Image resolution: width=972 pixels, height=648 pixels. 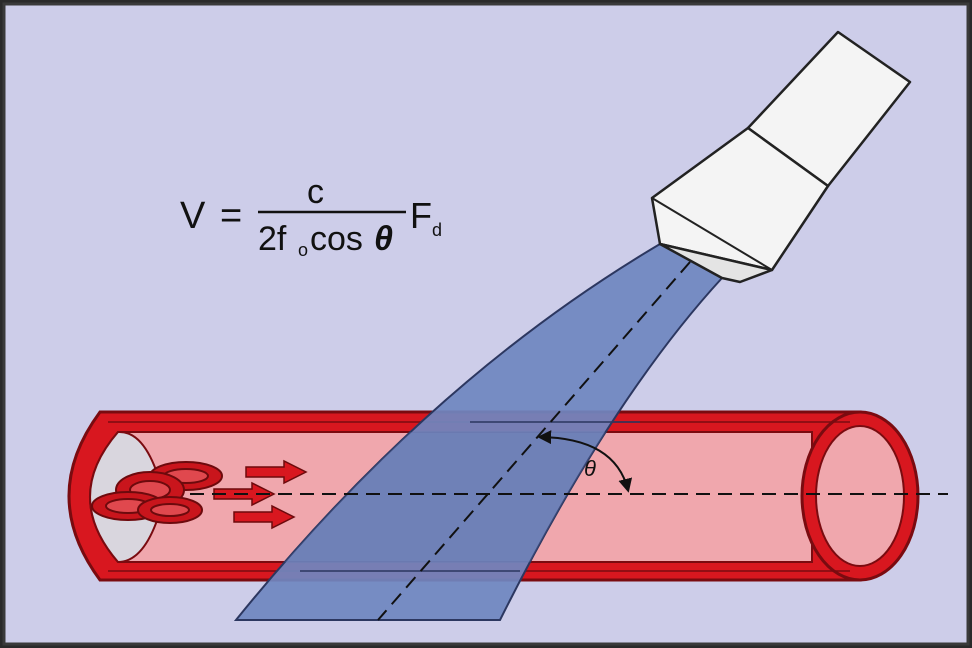 What do you see at coordinates (231, 216) in the screenshot?
I see `formula-equals: =` at bounding box center [231, 216].